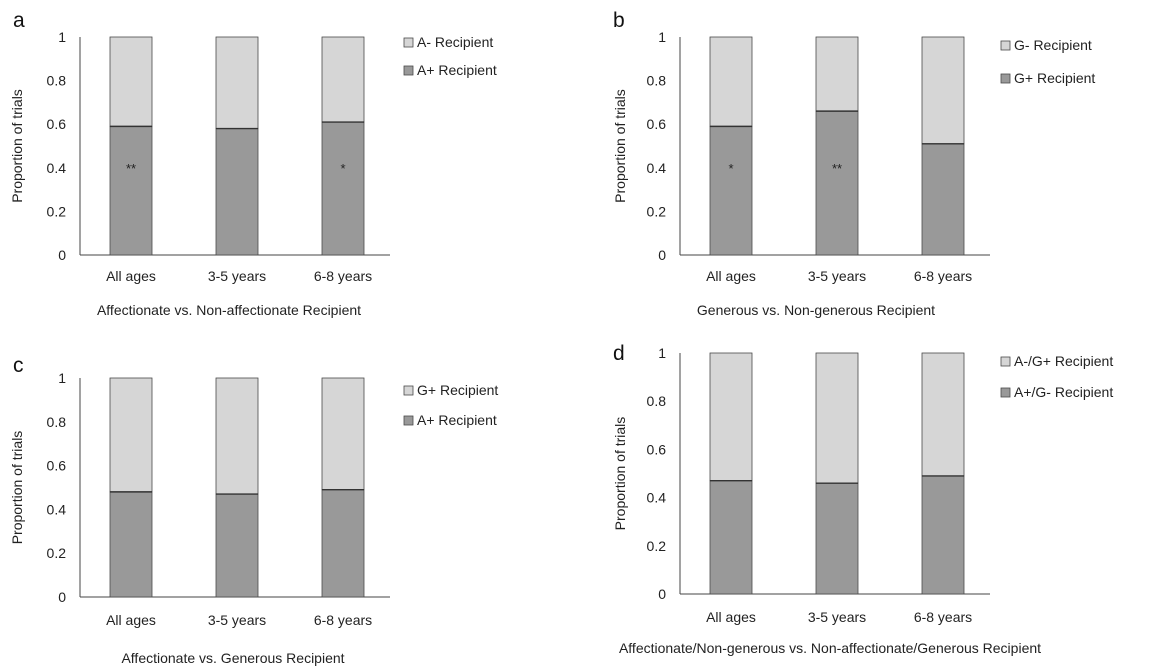  Describe the element at coordinates (619, 353) in the screenshot. I see `panel-letter: d` at that location.